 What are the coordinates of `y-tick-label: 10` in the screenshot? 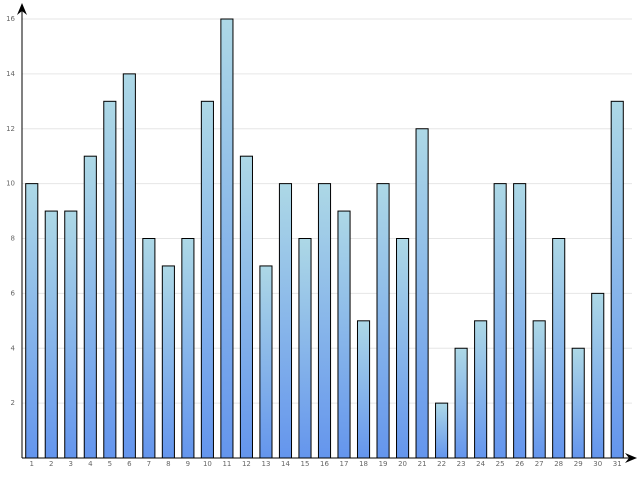 It's located at (10, 184).